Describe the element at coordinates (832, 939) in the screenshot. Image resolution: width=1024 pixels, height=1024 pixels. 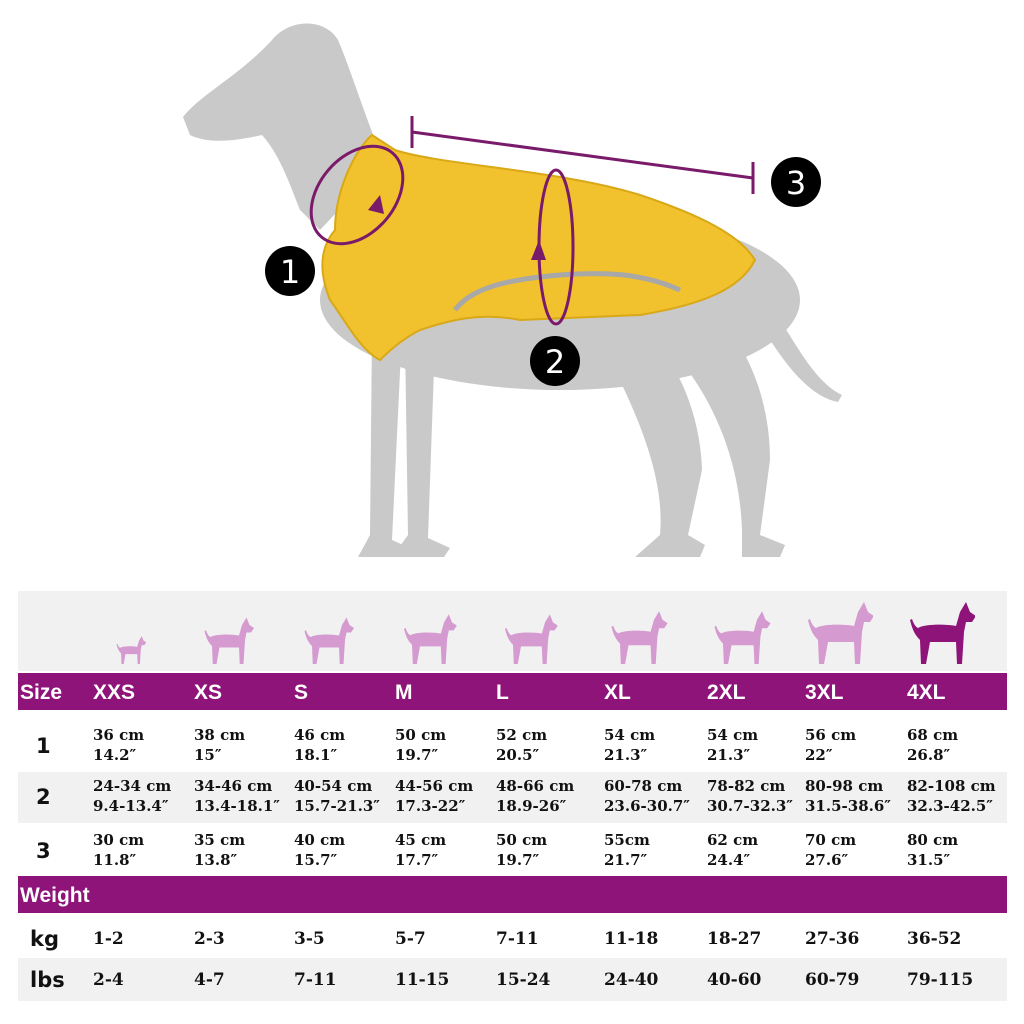
I see `weight-value: 27-36` at that location.